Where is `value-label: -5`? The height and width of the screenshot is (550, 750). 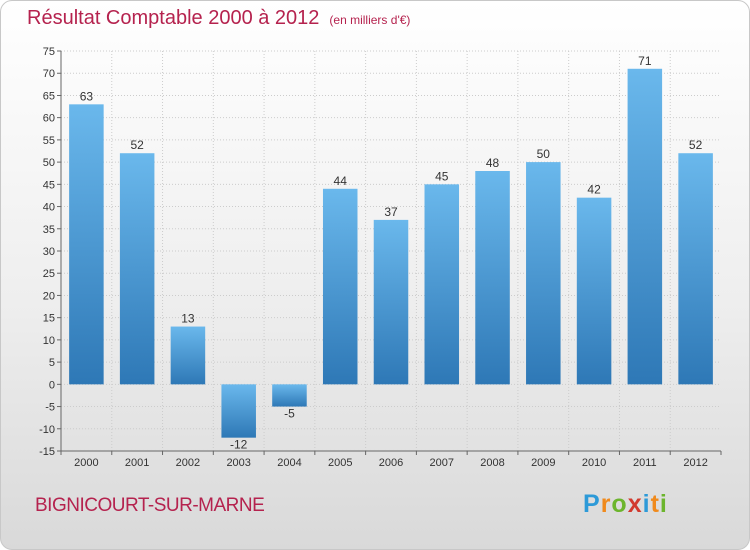
value-label: -5 is located at coordinates (289, 414).